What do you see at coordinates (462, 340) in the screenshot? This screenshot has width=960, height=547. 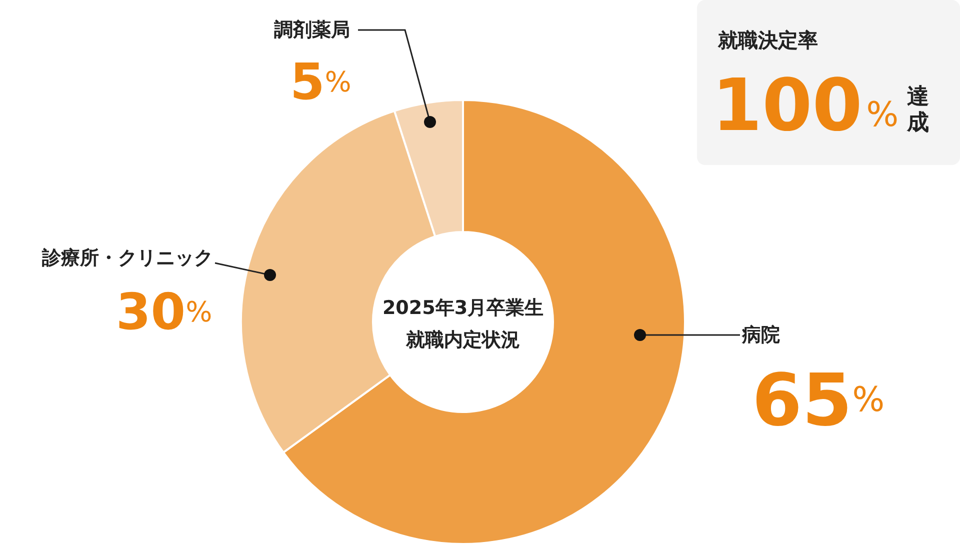 I see `text: 就職内定状況` at bounding box center [462, 340].